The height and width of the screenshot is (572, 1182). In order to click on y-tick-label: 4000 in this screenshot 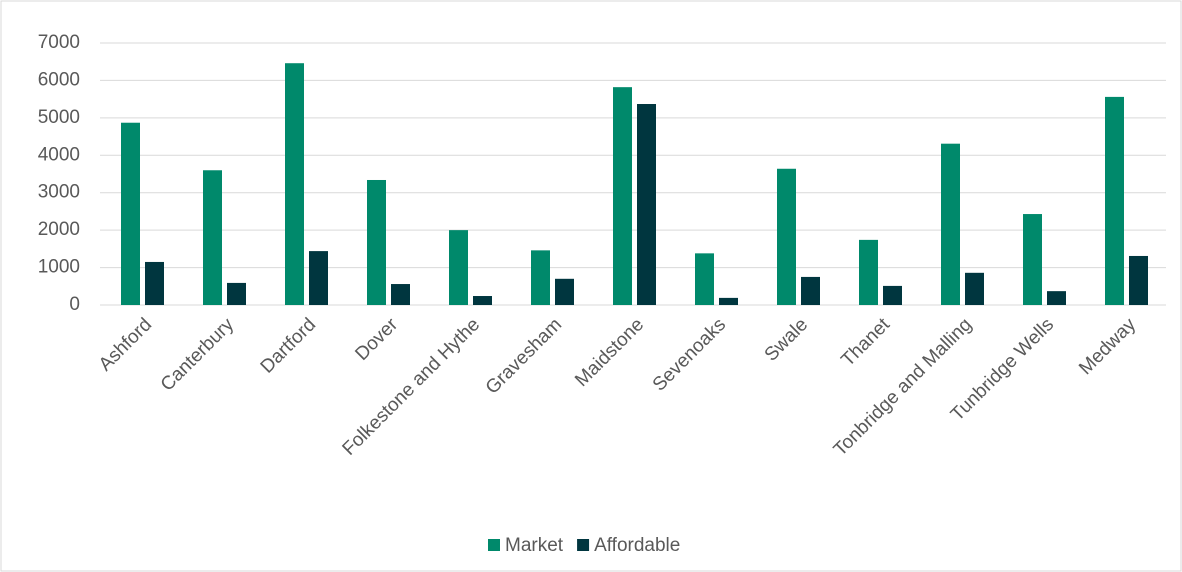, I will do `click(59, 154)`.